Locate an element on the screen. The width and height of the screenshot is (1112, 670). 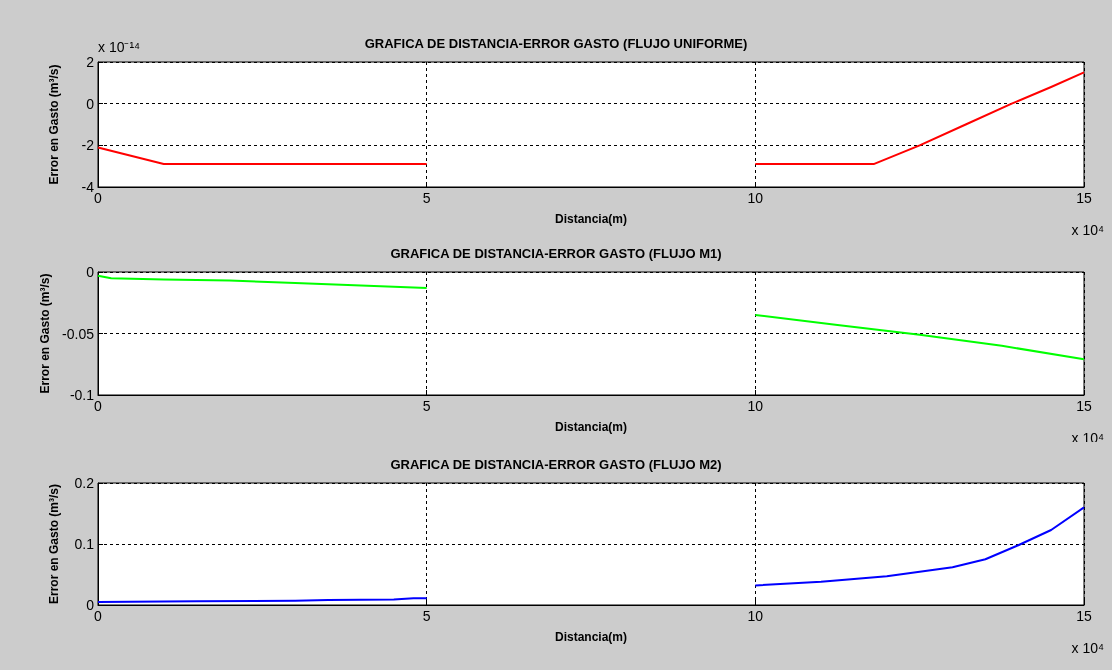
y-tick-label: -2 is located at coordinates (88, 145).